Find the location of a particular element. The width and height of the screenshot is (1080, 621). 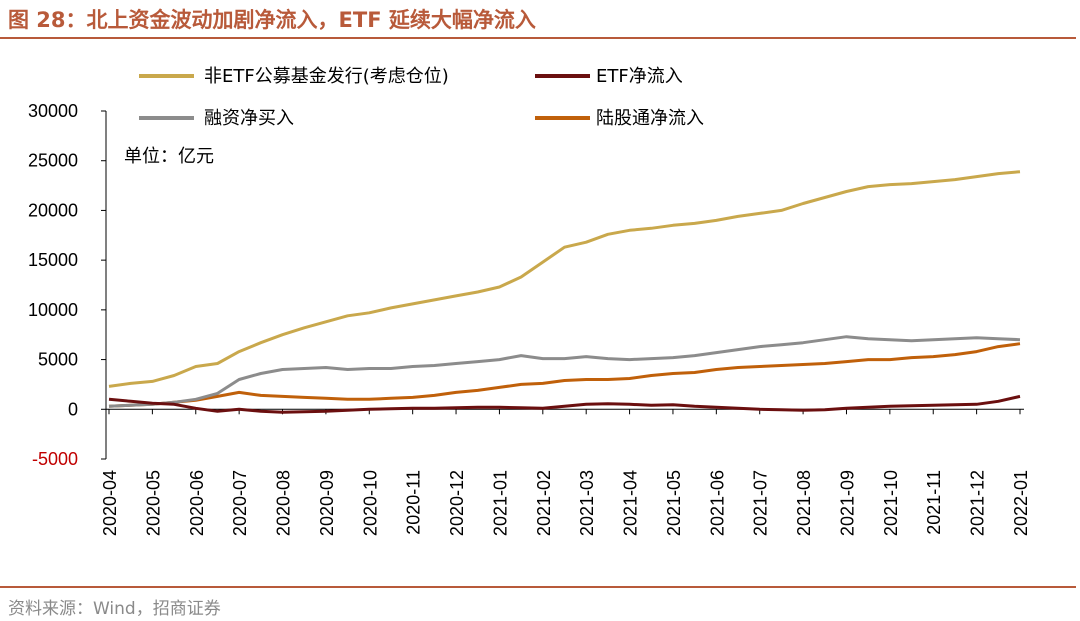

x-tick-label: 2020-05 is located at coordinates (153, 503).